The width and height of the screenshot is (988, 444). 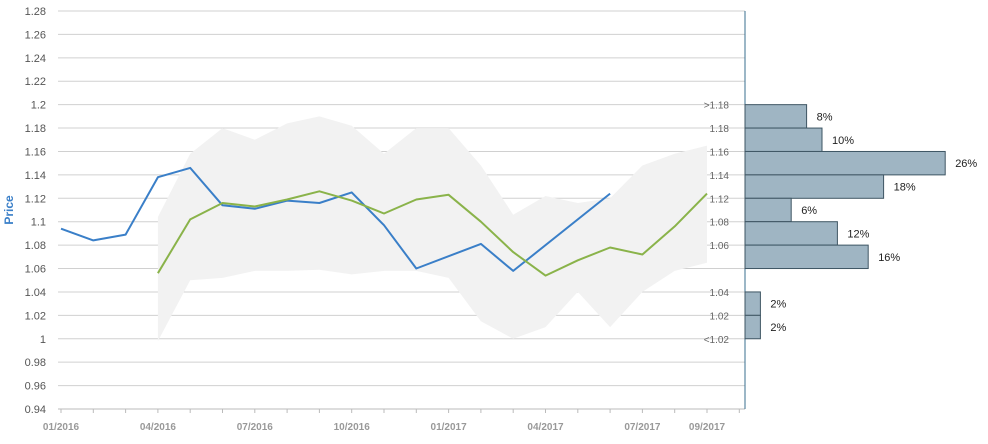 What do you see at coordinates (35, 199) in the screenshot?
I see `y-tick-label: 1.12` at bounding box center [35, 199].